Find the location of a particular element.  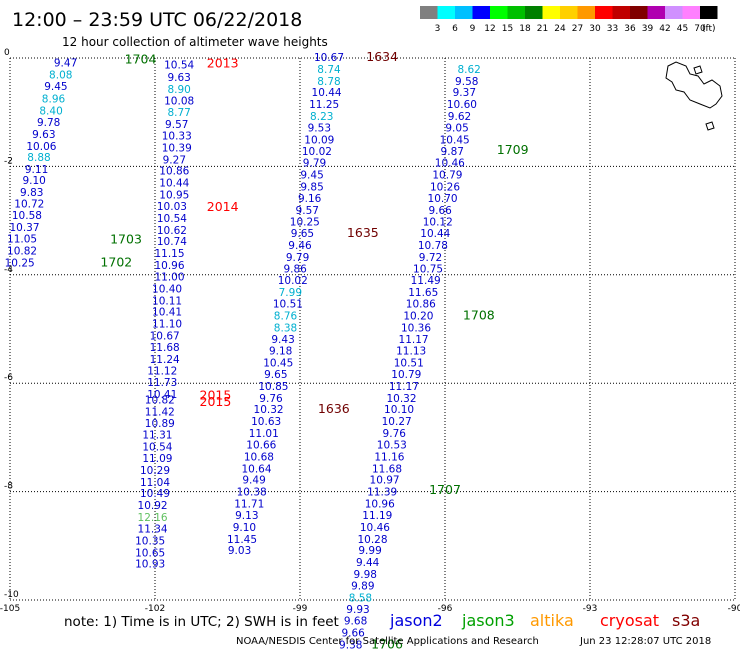

wave-height-label: 9.27 is located at coordinates (174, 160).